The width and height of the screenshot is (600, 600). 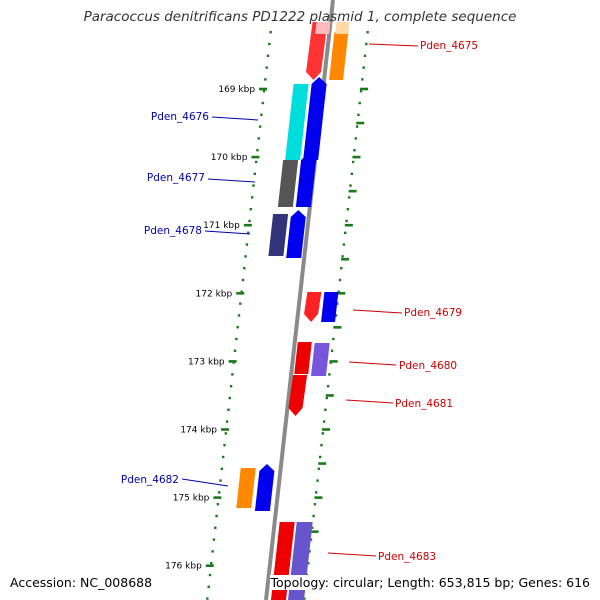 I want to click on gene-label: Pden_4679, so click(x=433, y=313).